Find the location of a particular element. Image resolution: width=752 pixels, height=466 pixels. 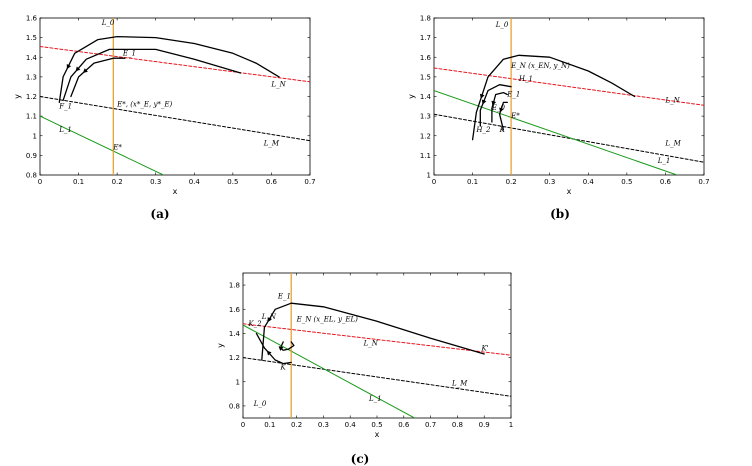

y-tick-label: 1.7 is located at coordinates (425, 38).